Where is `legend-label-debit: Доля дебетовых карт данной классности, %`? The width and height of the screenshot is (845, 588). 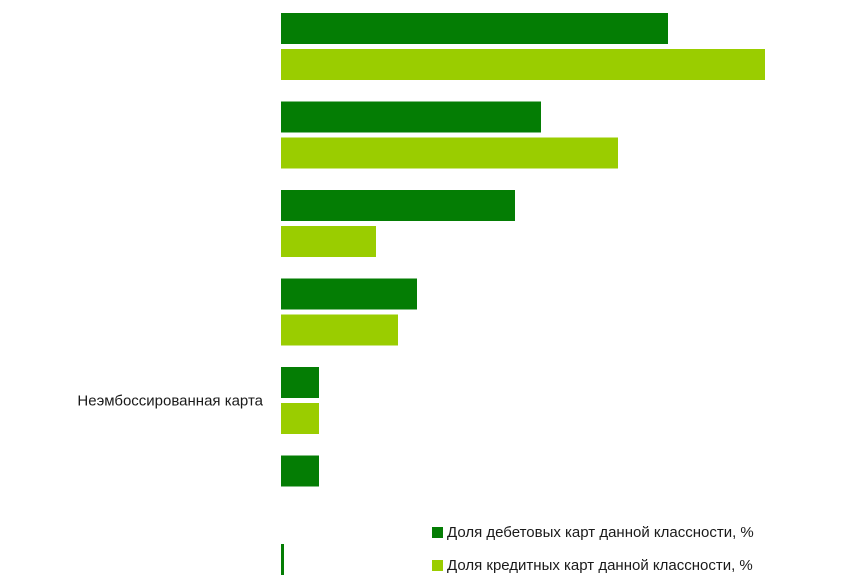 legend-label-debit: Доля дебетовых карт данной классности, % is located at coordinates (600, 532).